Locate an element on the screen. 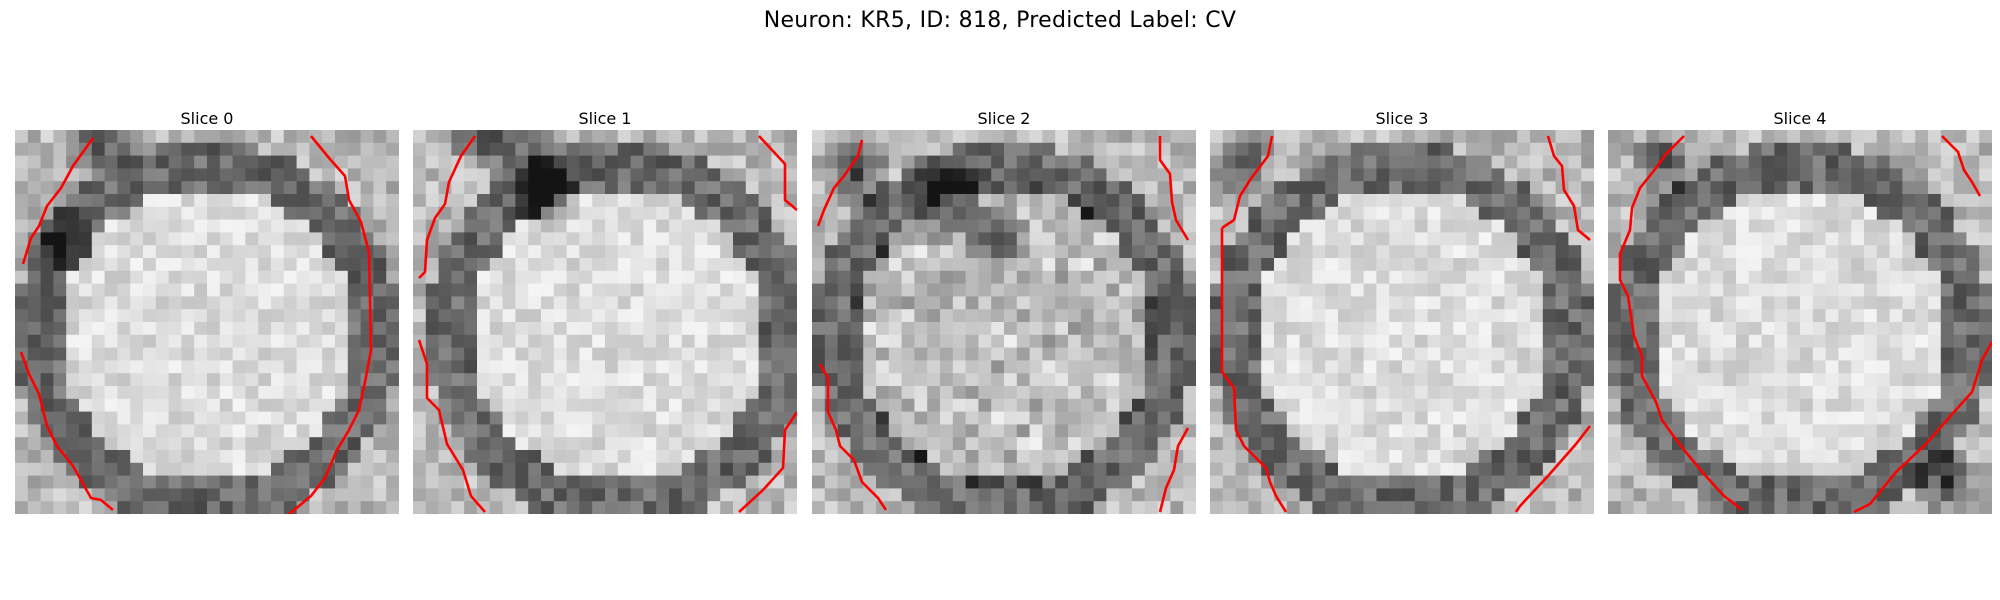  slice-title-2: Slice 2 is located at coordinates (1004, 119).